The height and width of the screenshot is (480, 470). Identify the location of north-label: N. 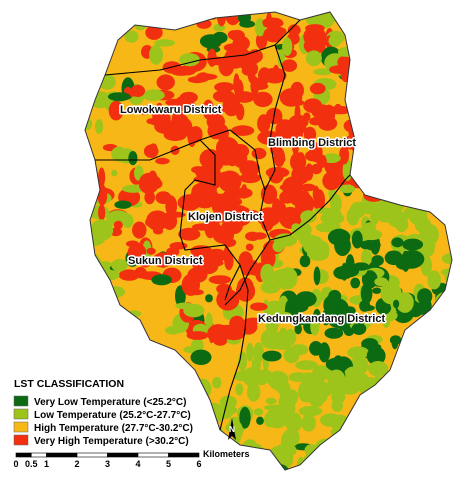
(232, 429).